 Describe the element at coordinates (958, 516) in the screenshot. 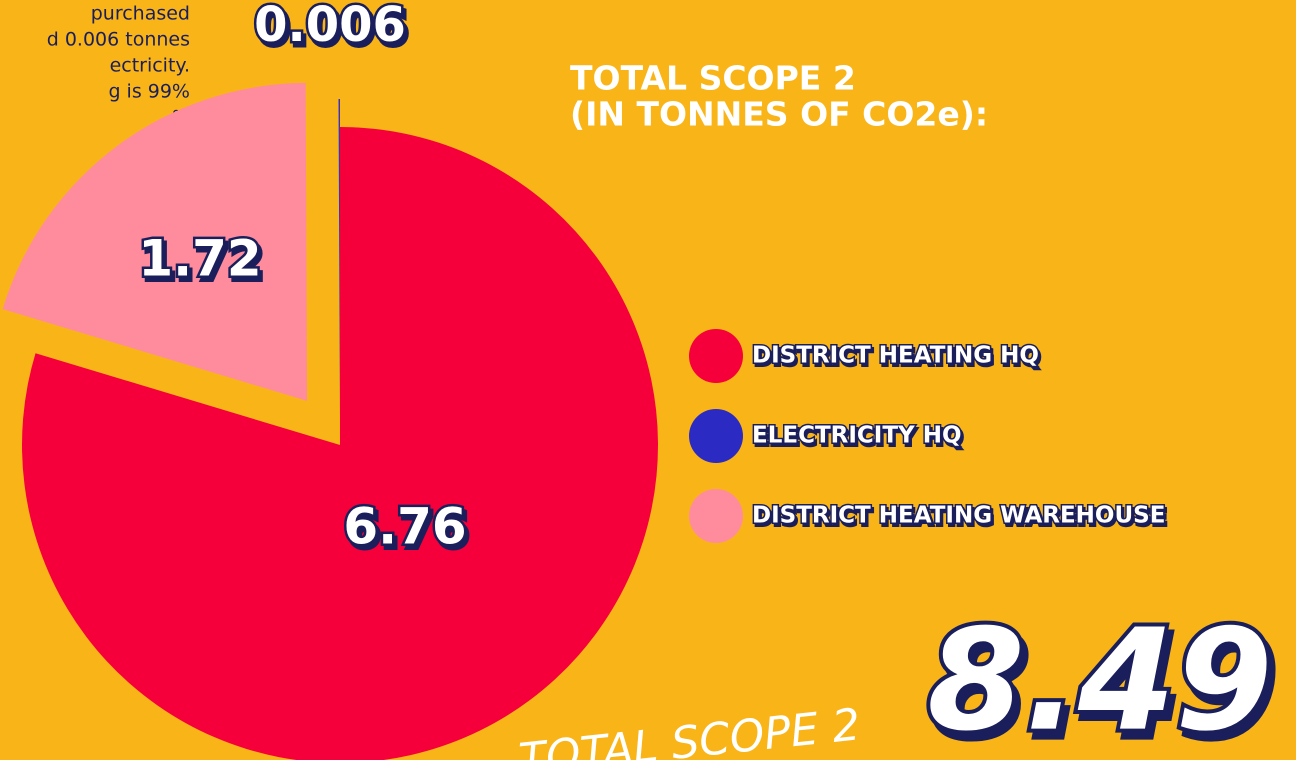

I see `legend-label: DISTRICT HEATING WAREHOUSE` at that location.